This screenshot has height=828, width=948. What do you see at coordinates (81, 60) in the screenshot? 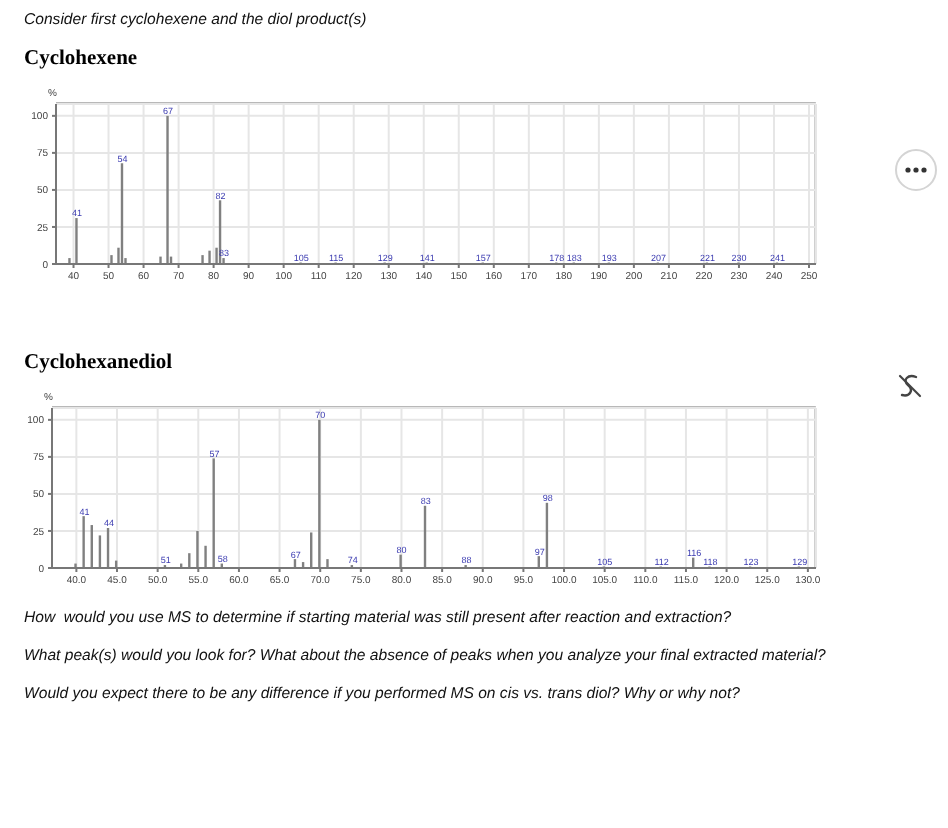
I see `chart-title: Cyclohexene` at bounding box center [81, 60].